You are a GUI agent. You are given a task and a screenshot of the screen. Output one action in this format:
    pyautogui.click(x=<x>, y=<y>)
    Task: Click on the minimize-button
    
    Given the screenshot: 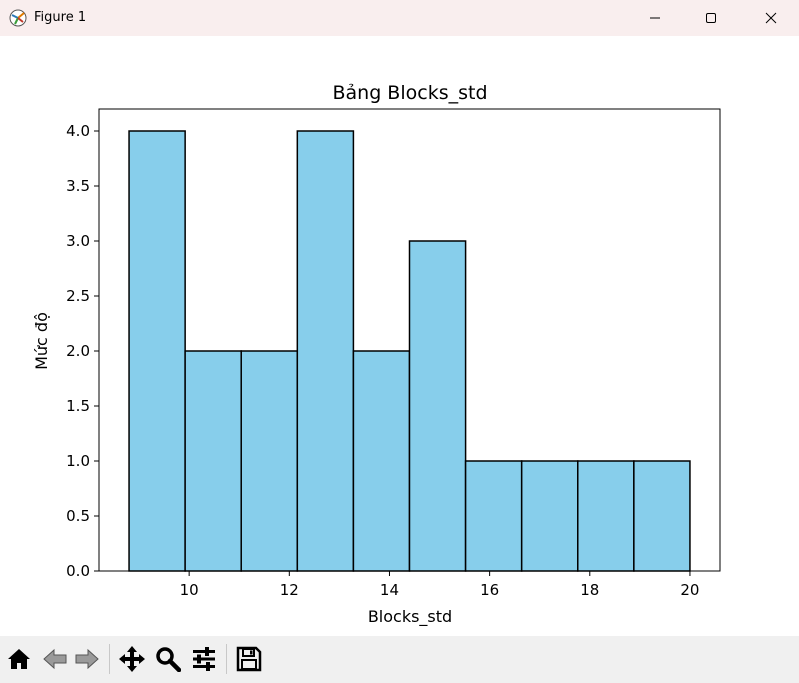 What is the action you would take?
    pyautogui.click(x=655, y=18)
    